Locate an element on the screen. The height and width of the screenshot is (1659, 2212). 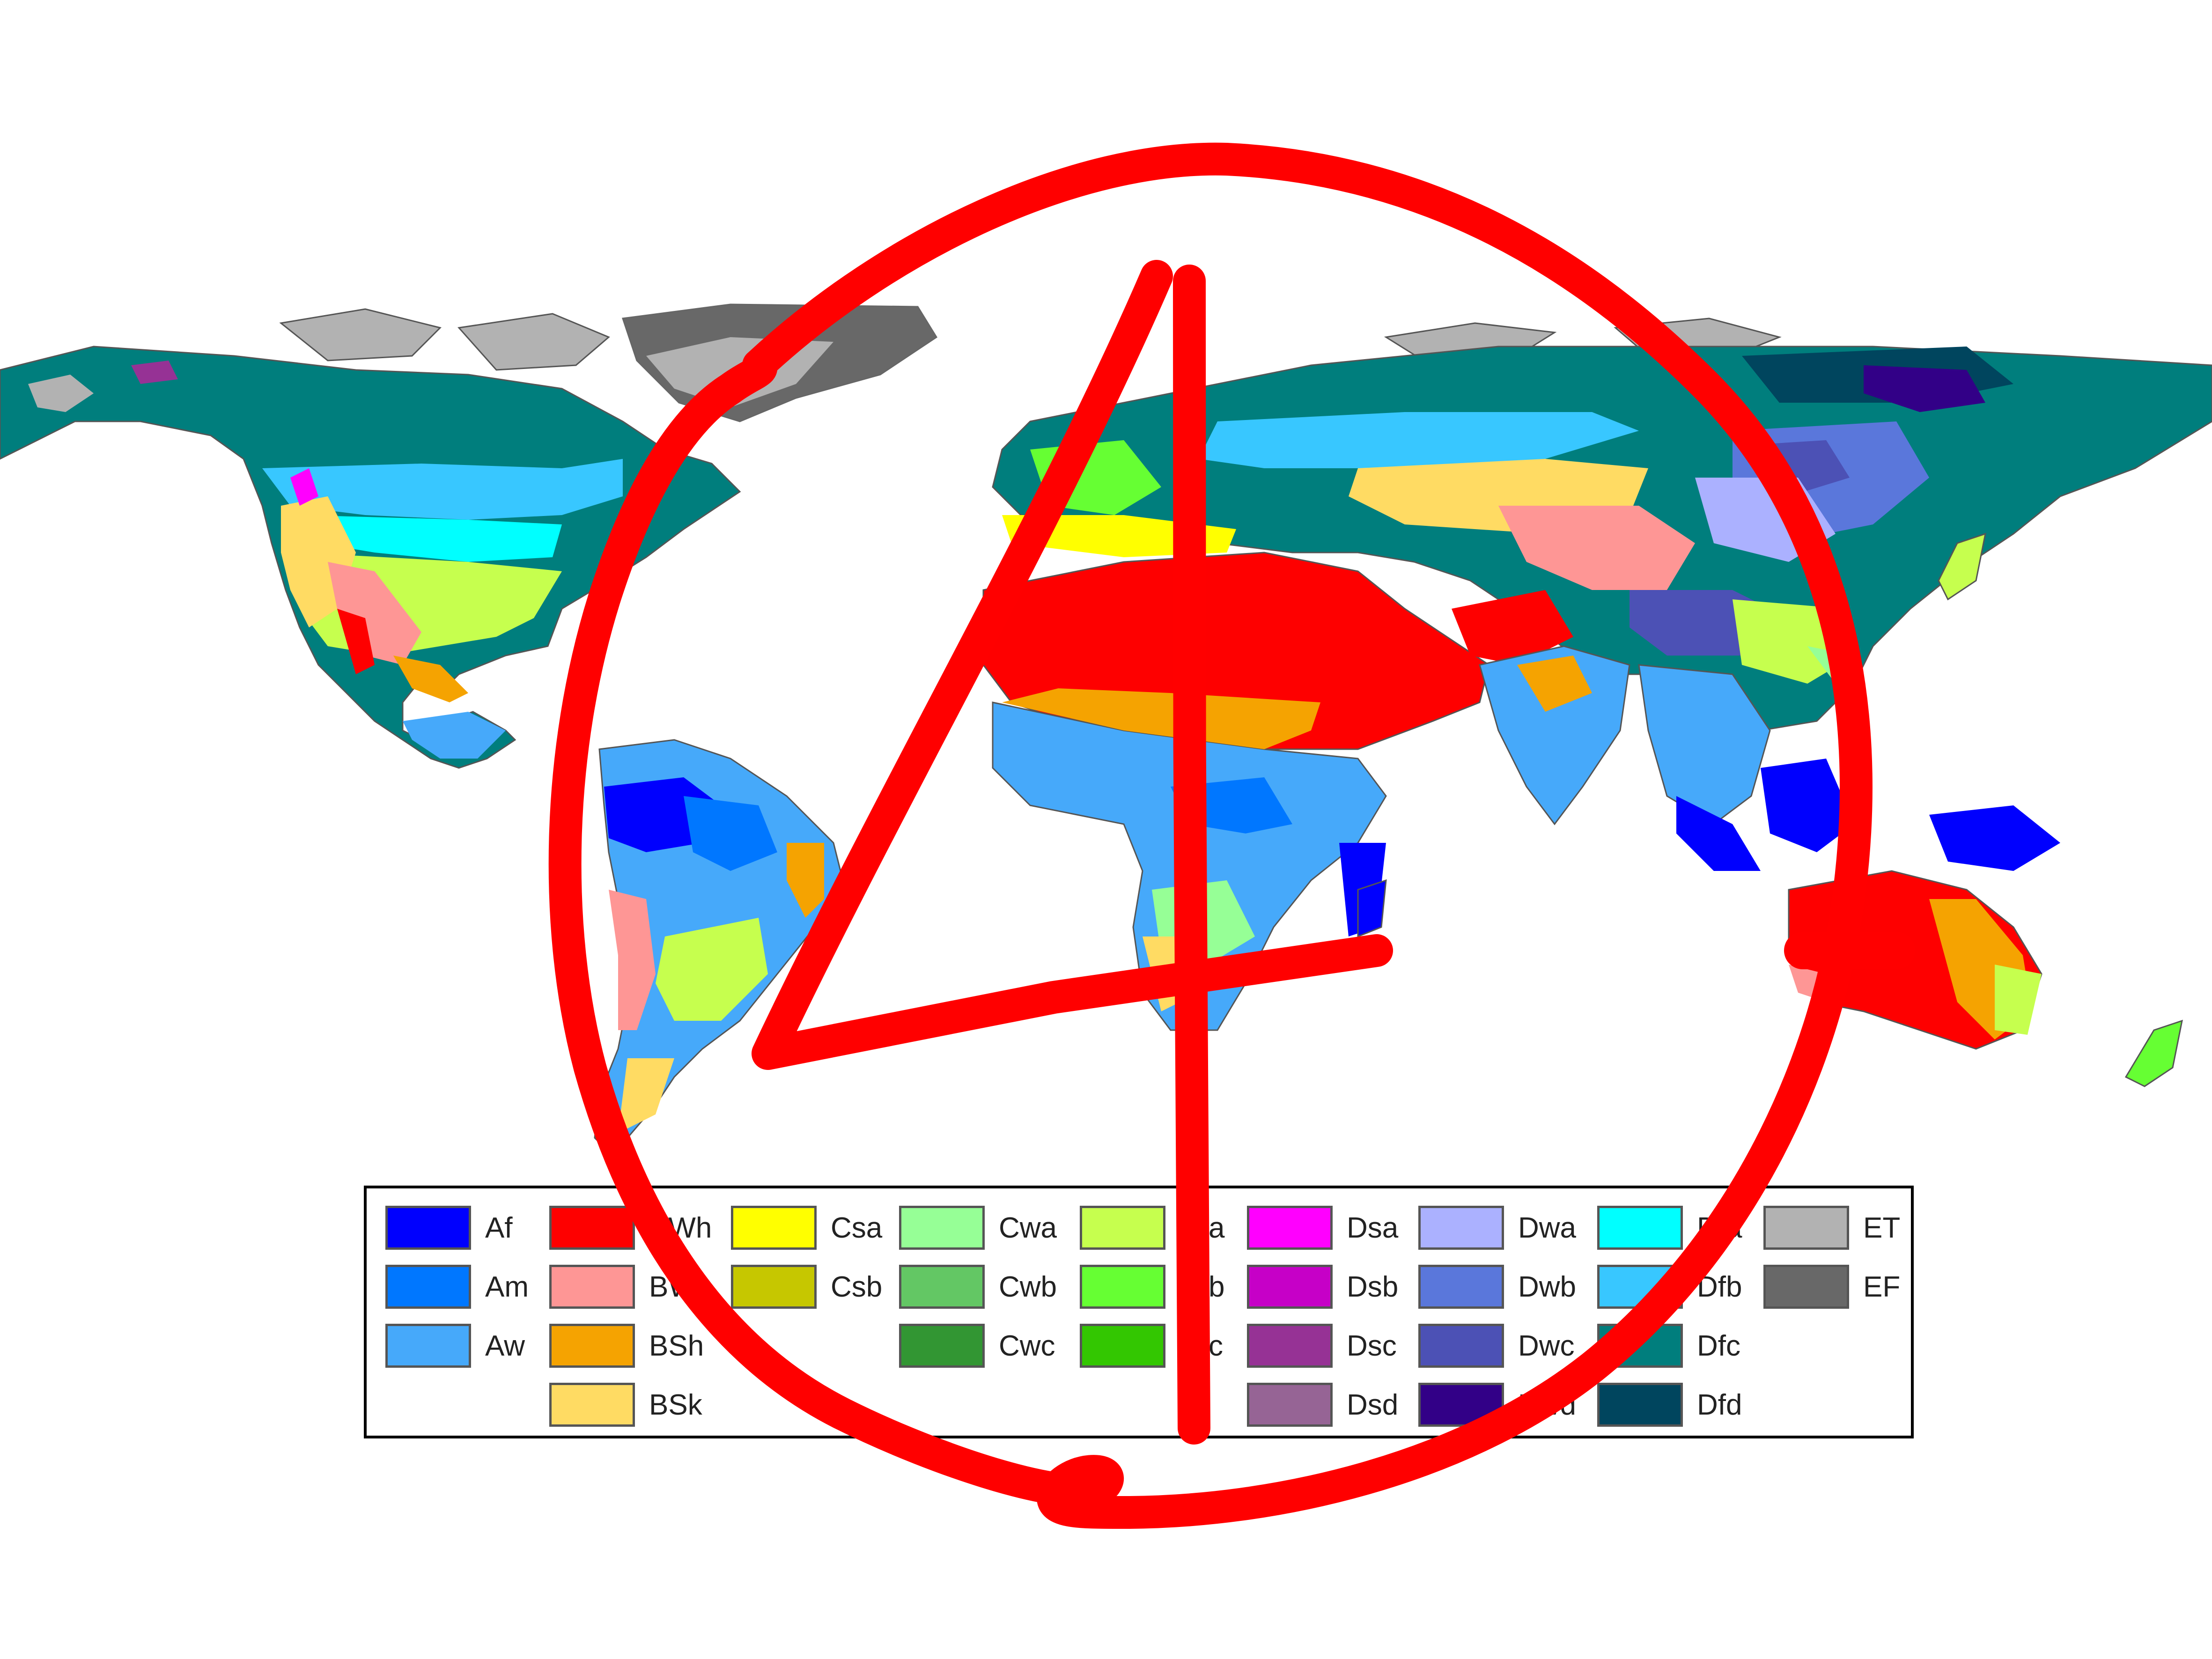
legend-item-af: Af is located at coordinates (449, 1227).